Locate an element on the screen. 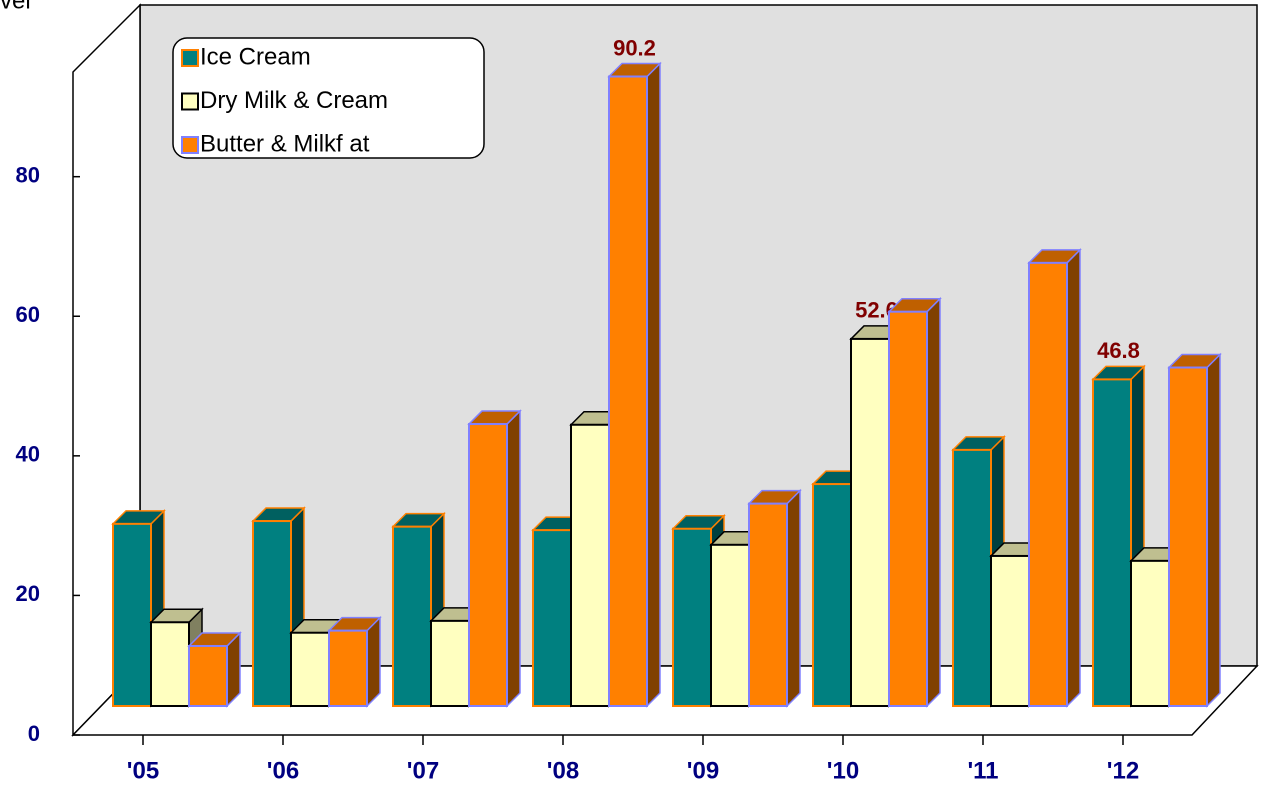 The width and height of the screenshot is (1266, 795). y-tick-label: 40 is located at coordinates (28, 454).